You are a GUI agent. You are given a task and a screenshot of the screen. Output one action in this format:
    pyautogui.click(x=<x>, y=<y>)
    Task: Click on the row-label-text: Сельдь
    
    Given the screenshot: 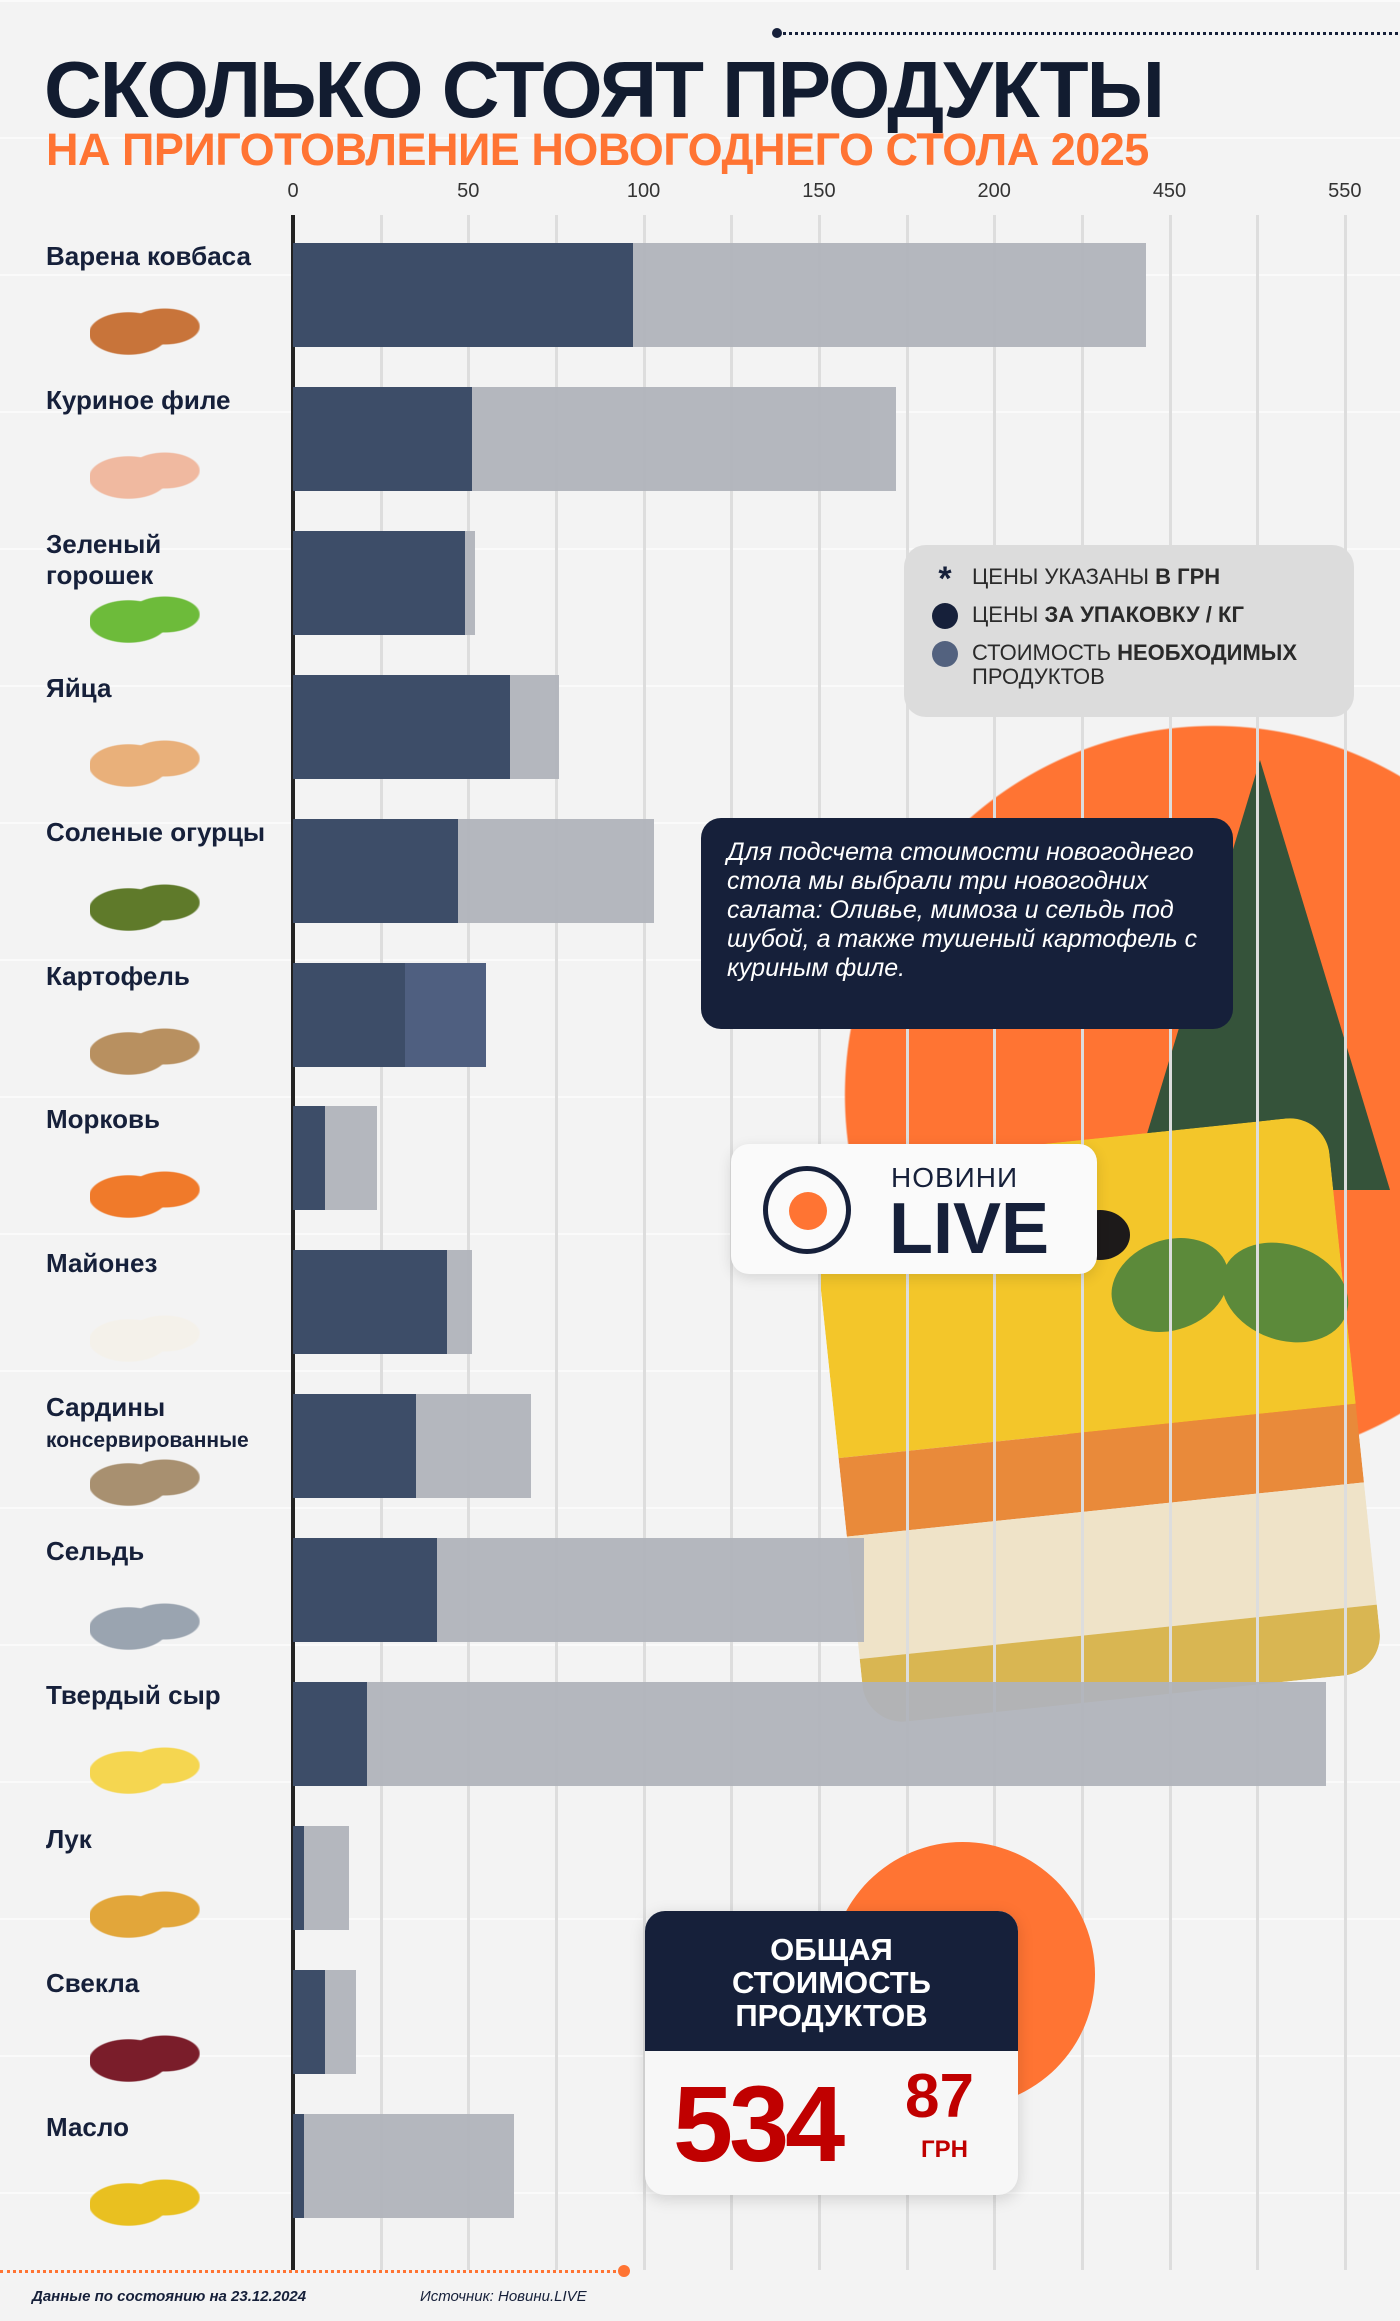 What is the action you would take?
    pyautogui.click(x=95, y=1551)
    